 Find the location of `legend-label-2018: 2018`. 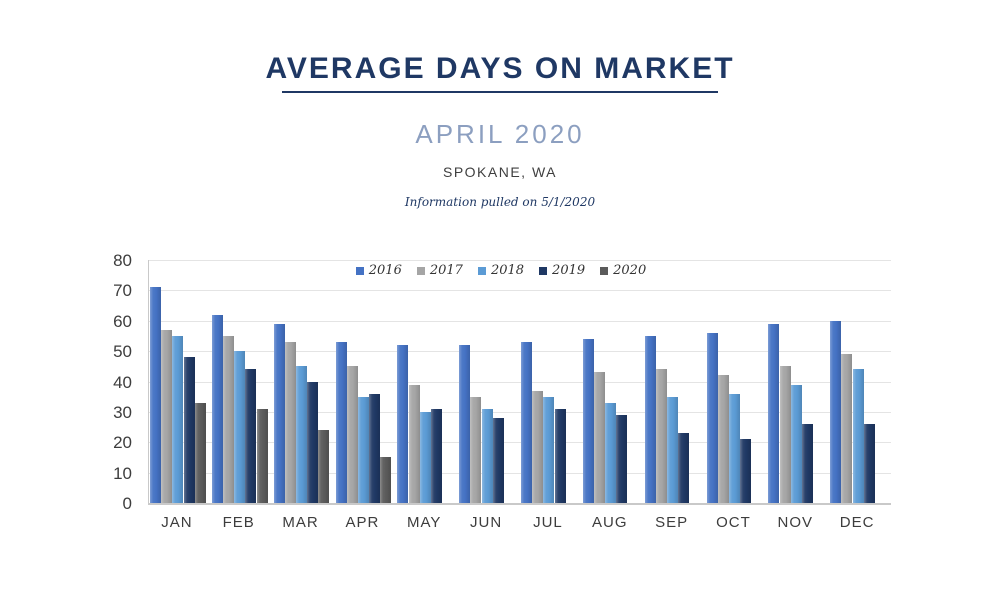

legend-label-2018: 2018 is located at coordinates (507, 270).